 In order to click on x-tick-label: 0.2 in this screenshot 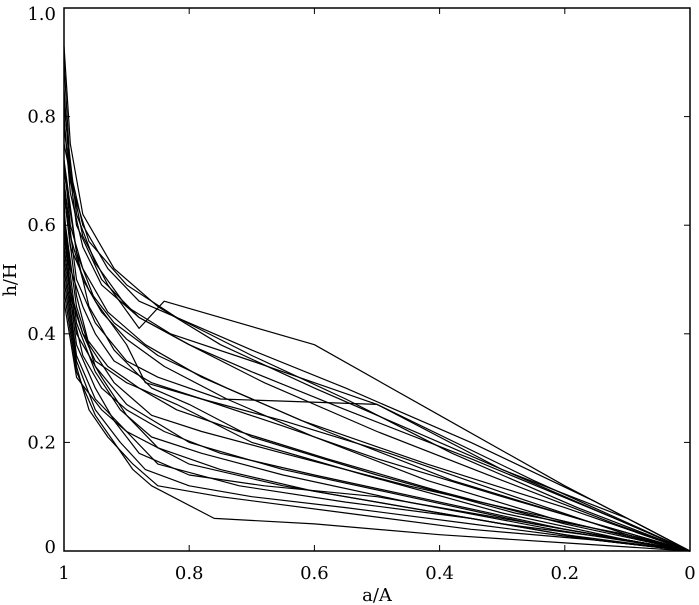, I will do `click(564, 573)`.